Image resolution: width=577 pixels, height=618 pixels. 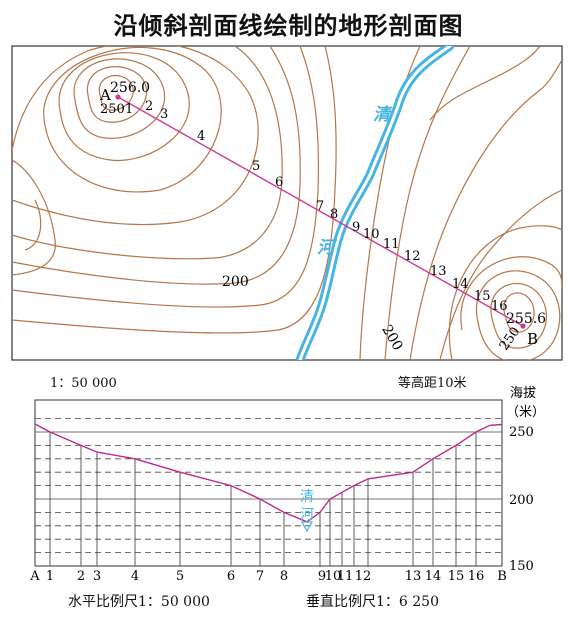 I want to click on y-axis-title: 海拔, so click(x=523, y=393).